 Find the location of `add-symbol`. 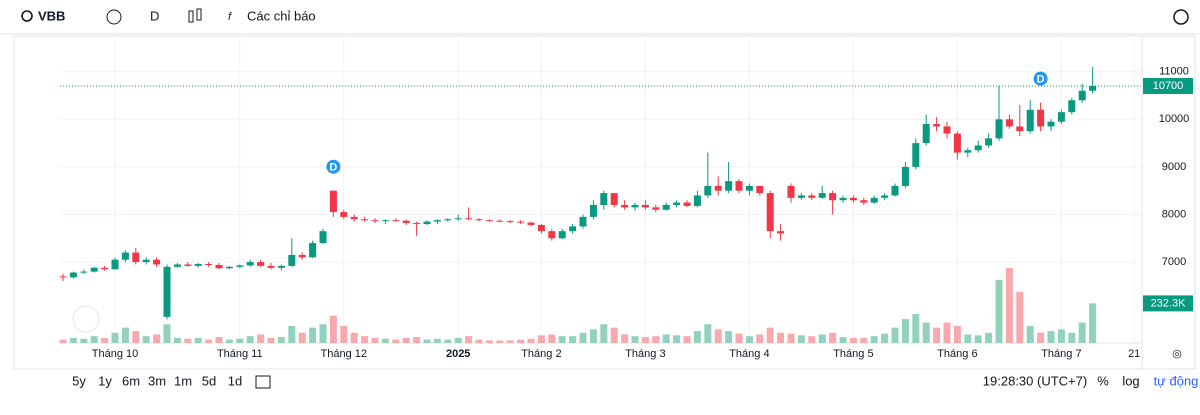

add-symbol is located at coordinates (114, 17).